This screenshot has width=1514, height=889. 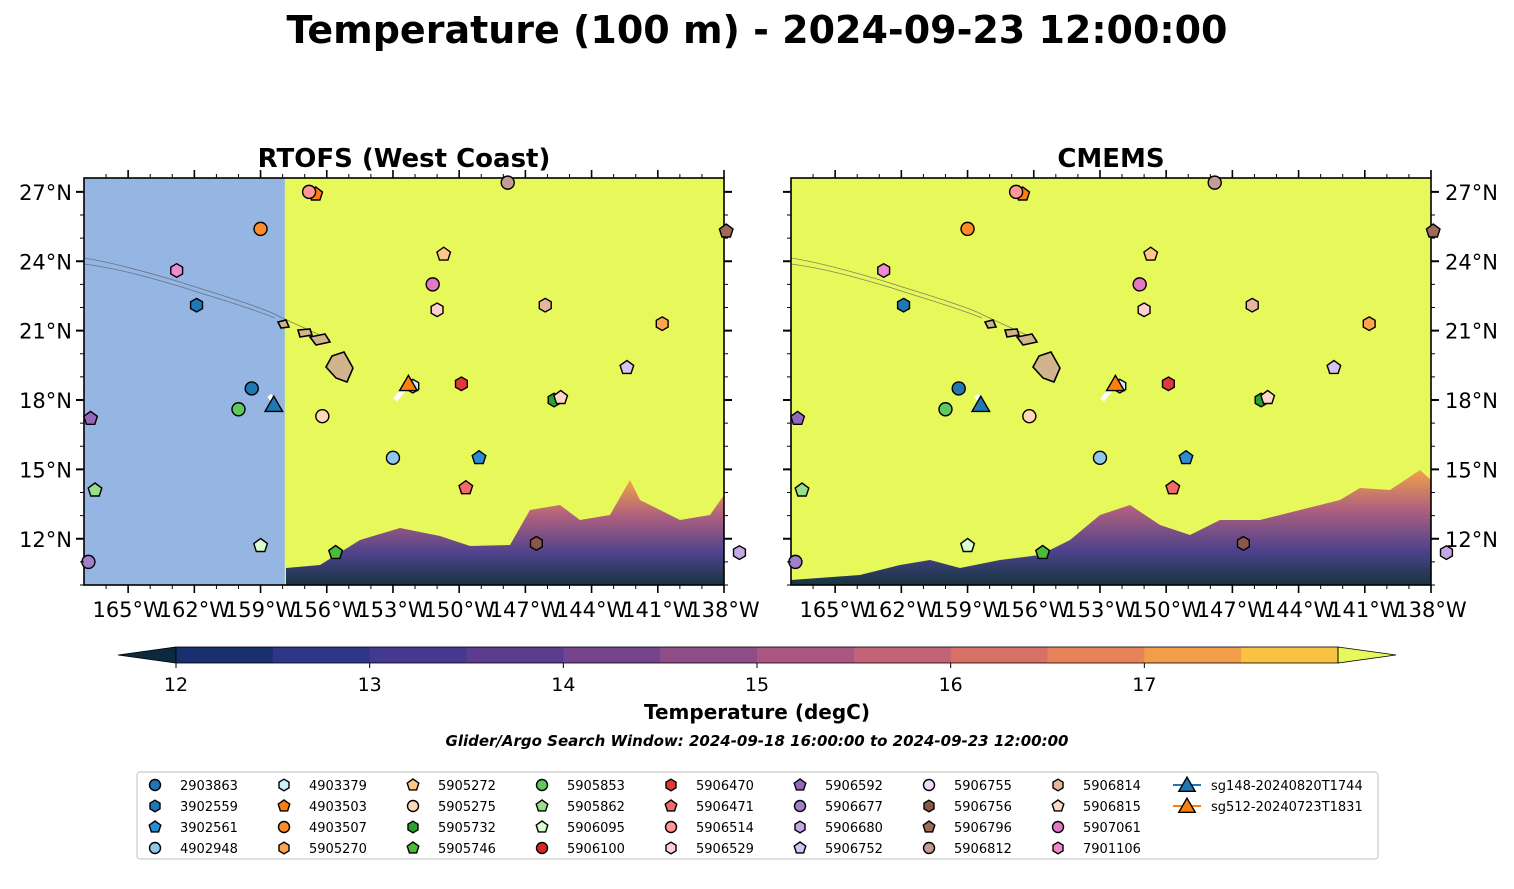 I want to click on legend-label: 5905275, so click(x=467, y=807).